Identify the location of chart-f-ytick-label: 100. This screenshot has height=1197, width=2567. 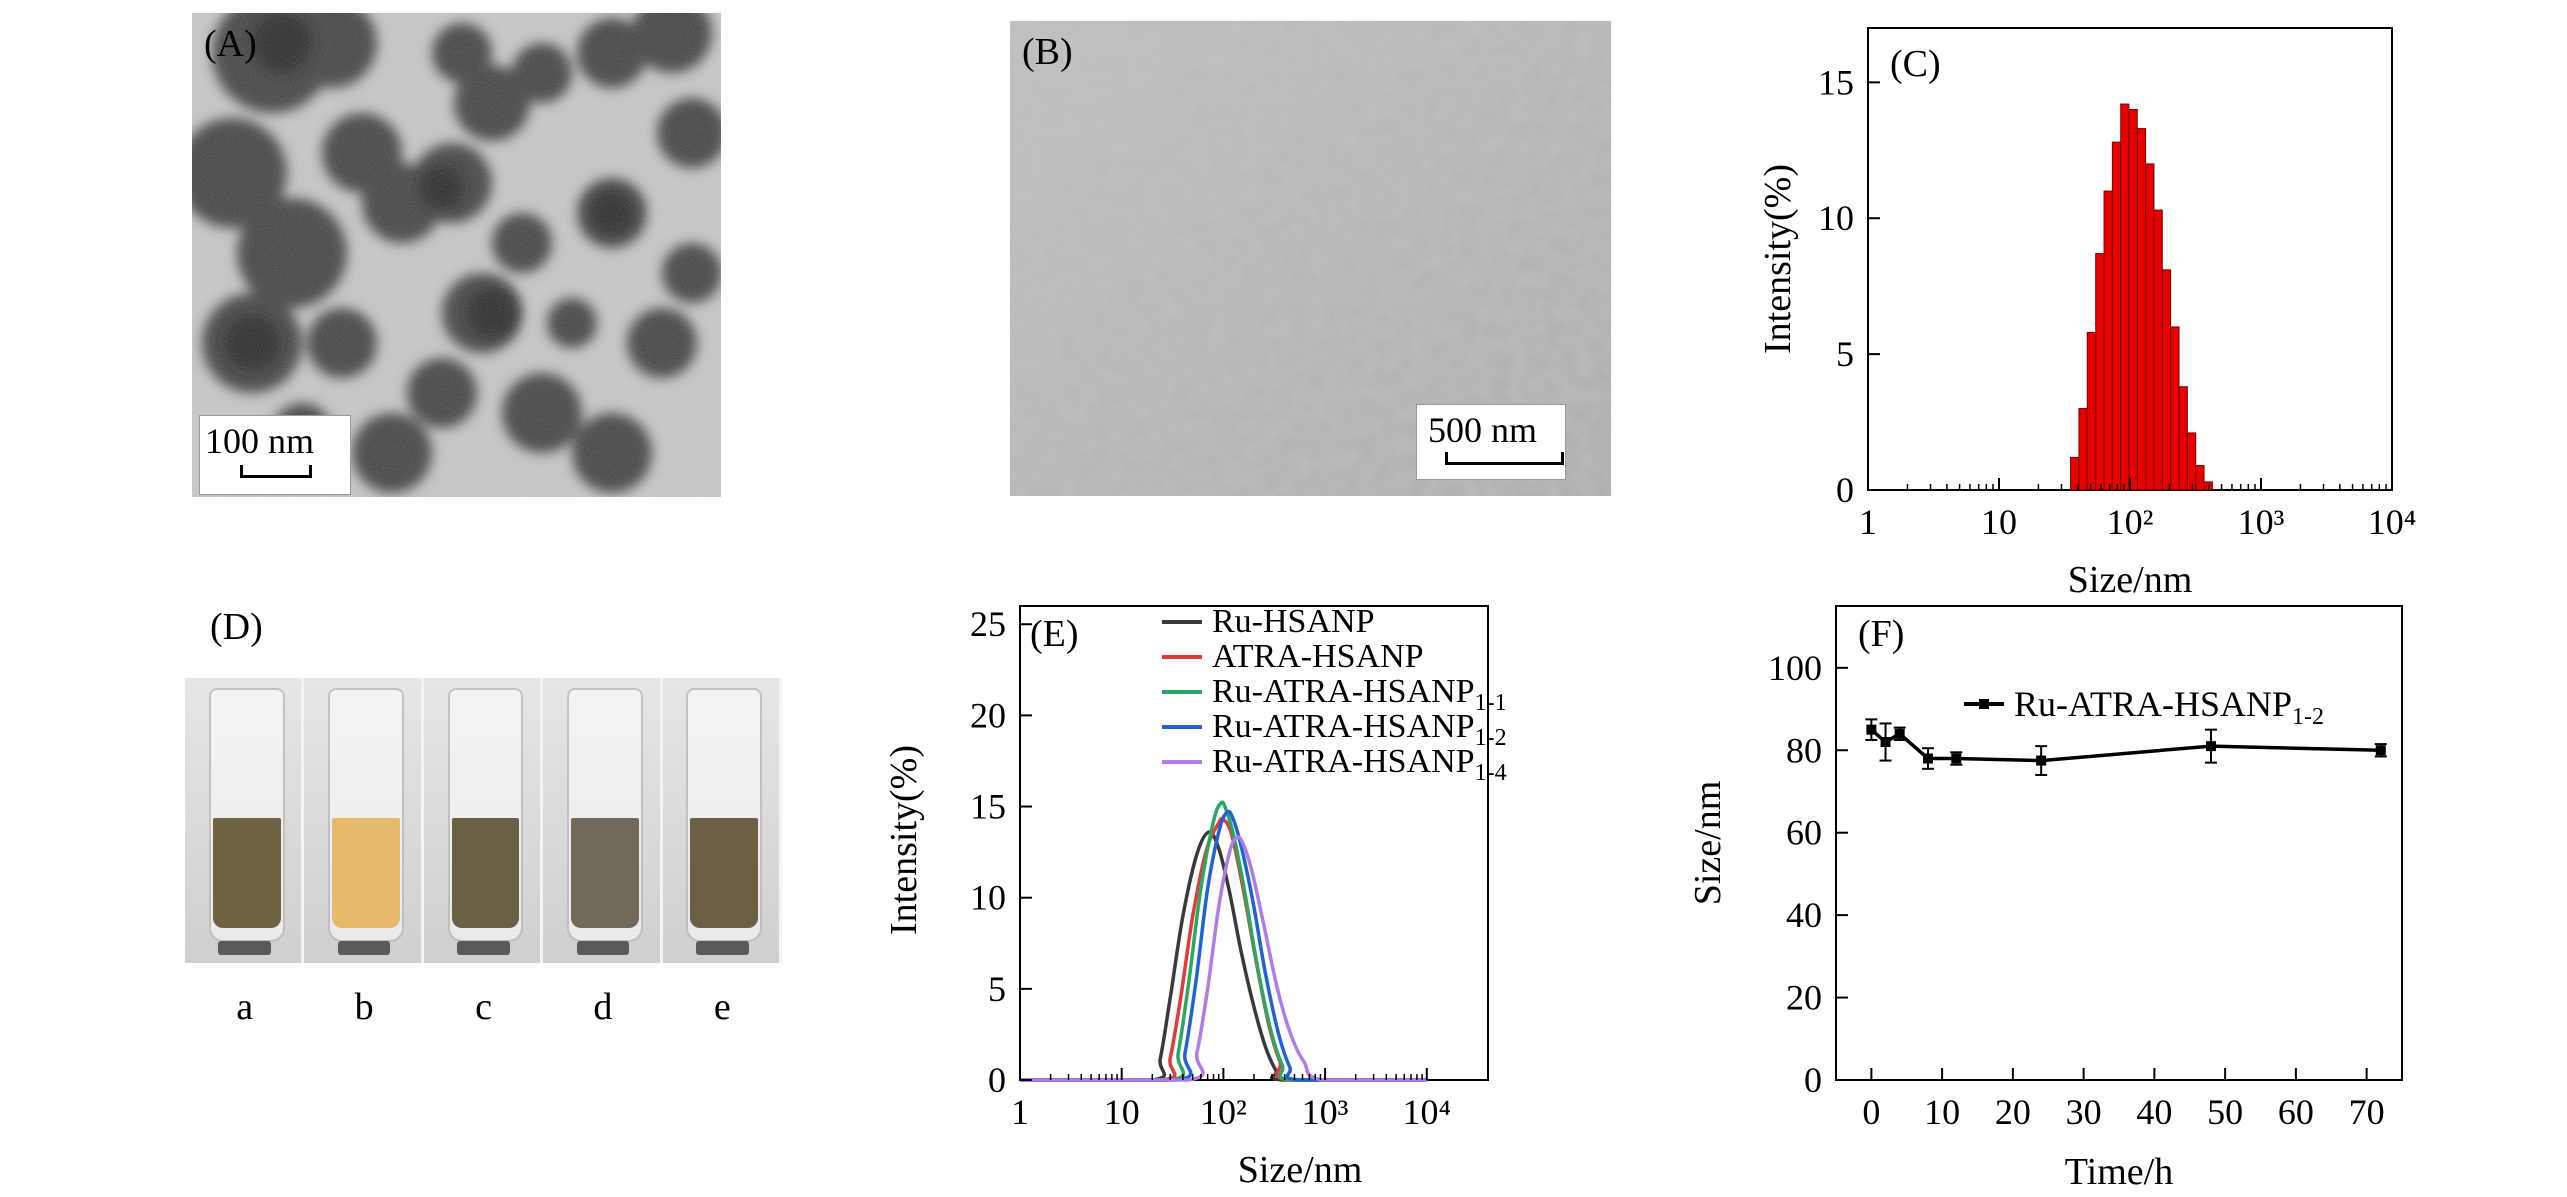
(1795, 668).